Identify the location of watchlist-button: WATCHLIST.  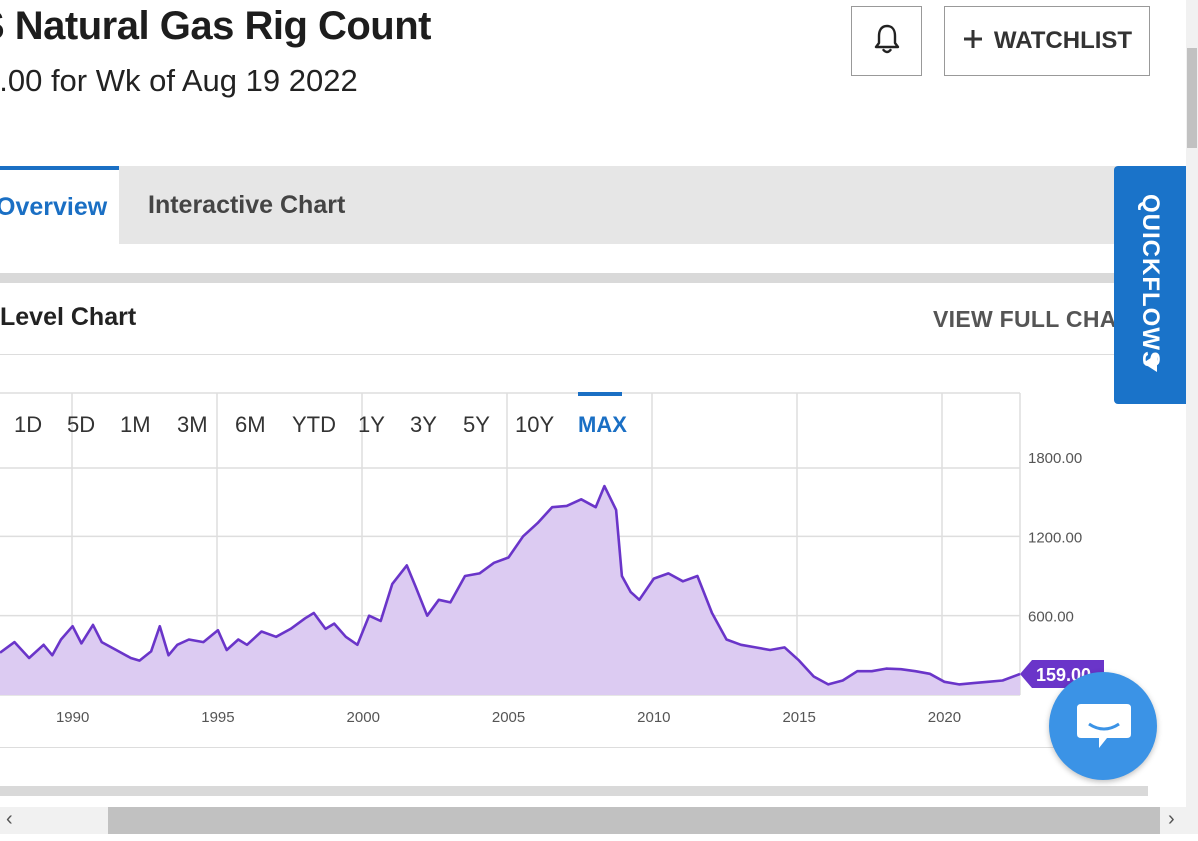
(1047, 41).